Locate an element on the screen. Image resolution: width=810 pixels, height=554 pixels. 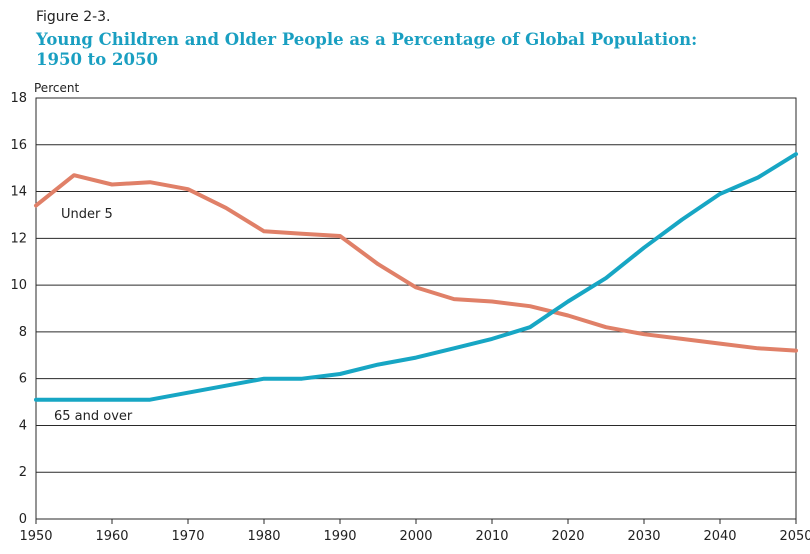
y-tick-label-0: 0 is located at coordinates (23, 519).